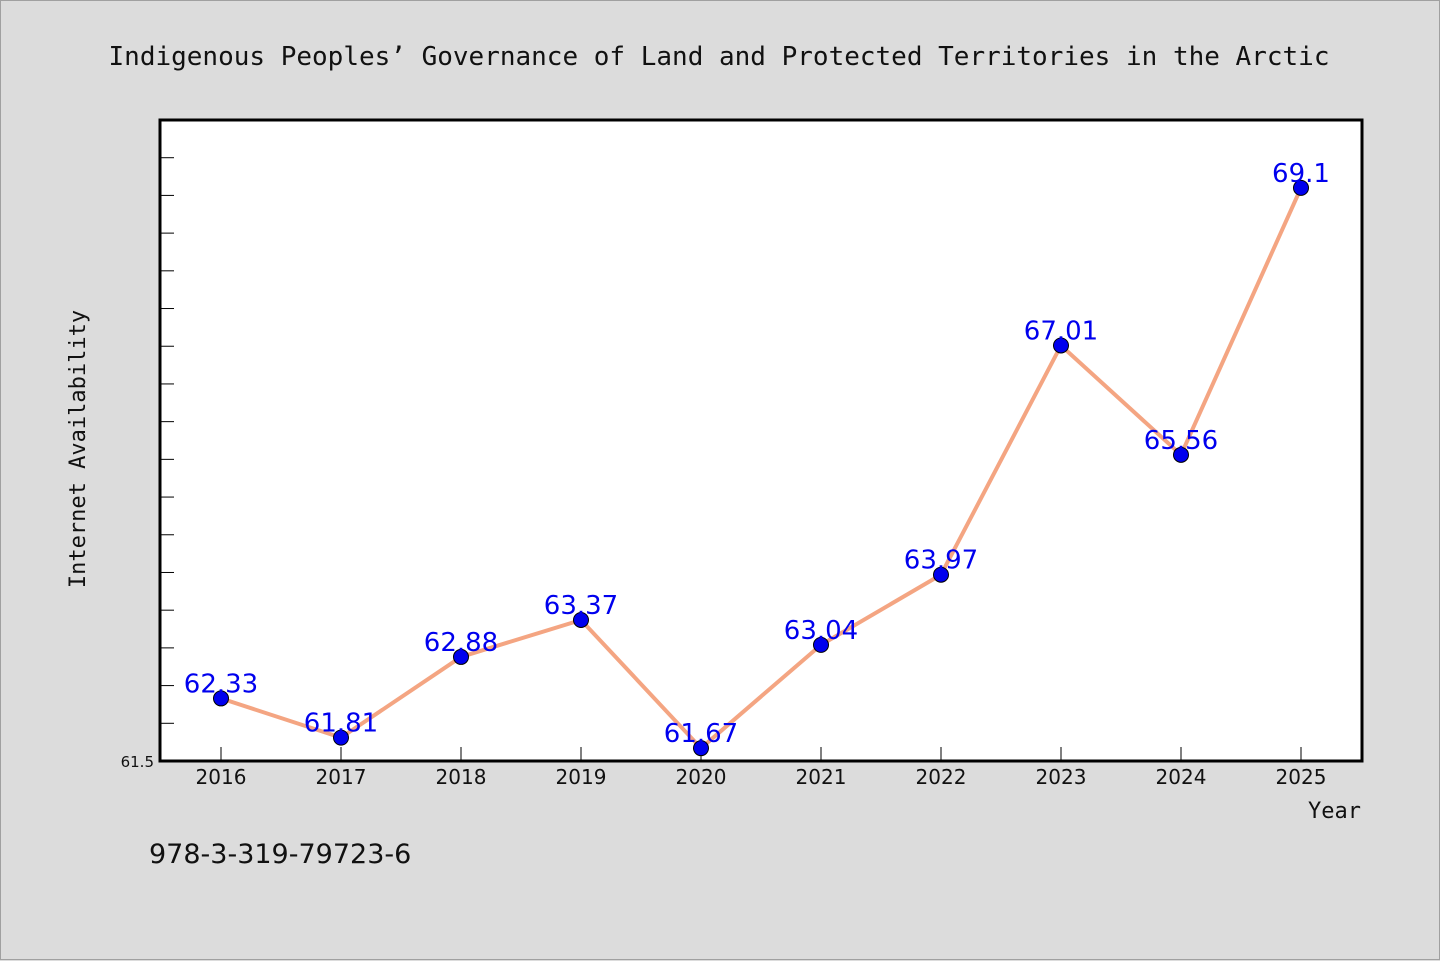 The height and width of the screenshot is (961, 1440). Describe the element at coordinates (221, 777) in the screenshot. I see `x-tick-label: 2016` at that location.